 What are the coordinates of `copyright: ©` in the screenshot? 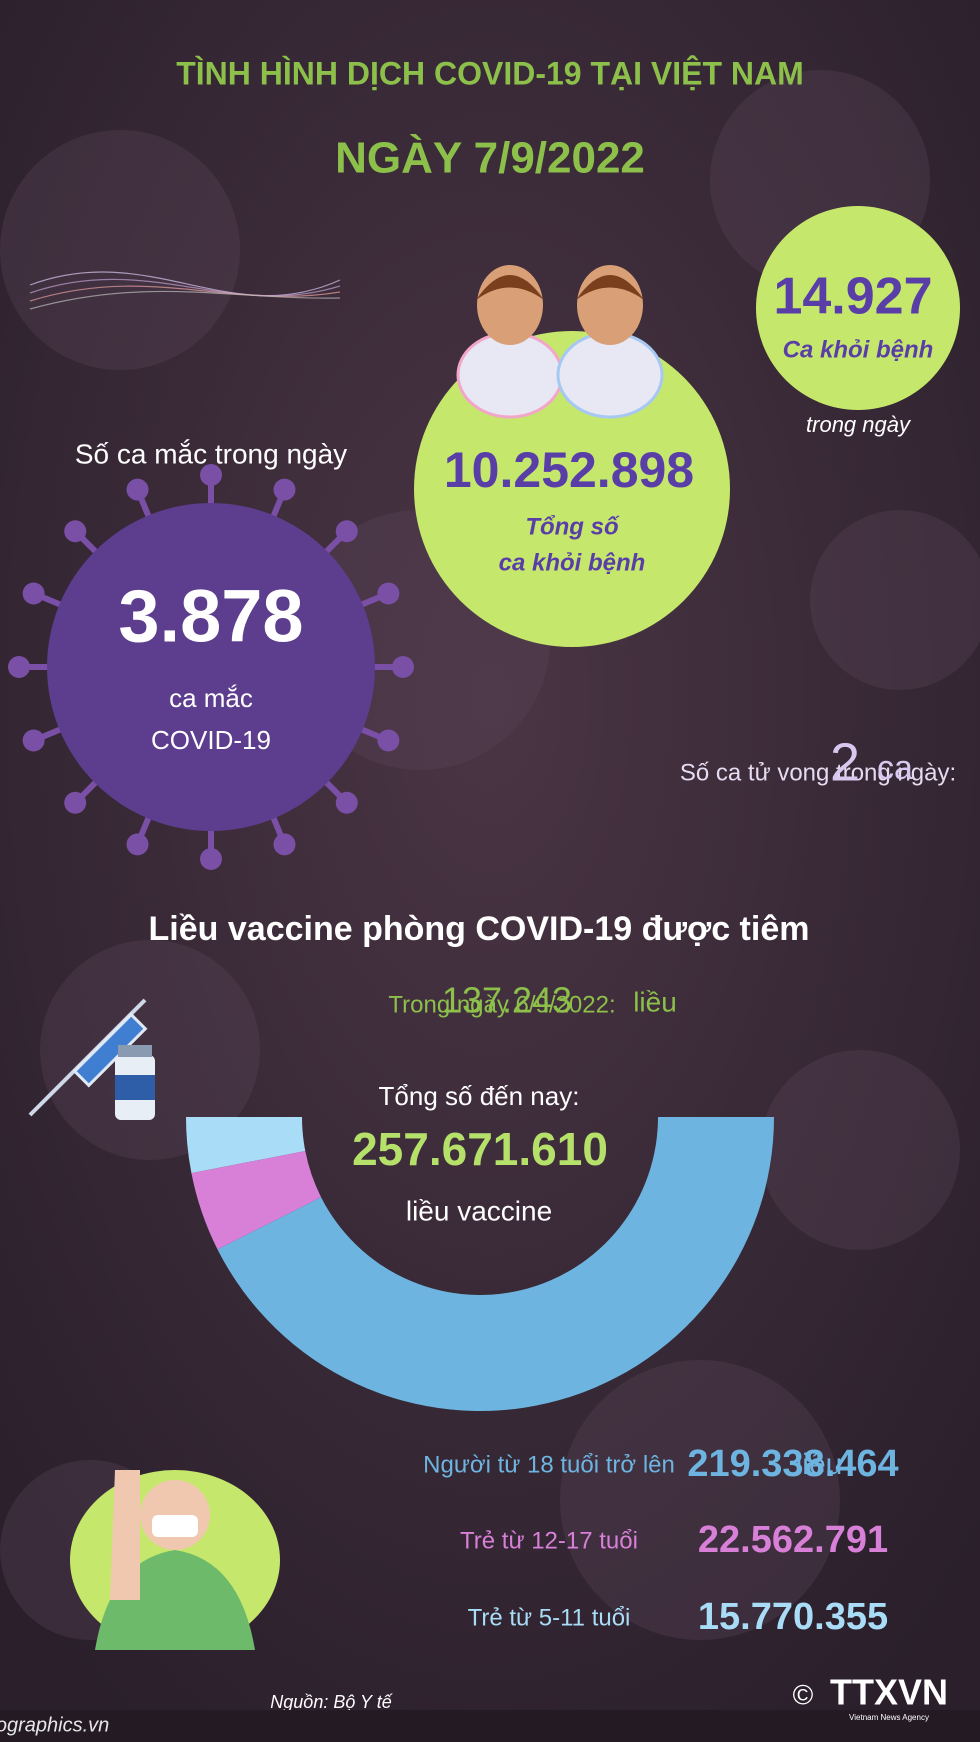 It's located at (803, 1694).